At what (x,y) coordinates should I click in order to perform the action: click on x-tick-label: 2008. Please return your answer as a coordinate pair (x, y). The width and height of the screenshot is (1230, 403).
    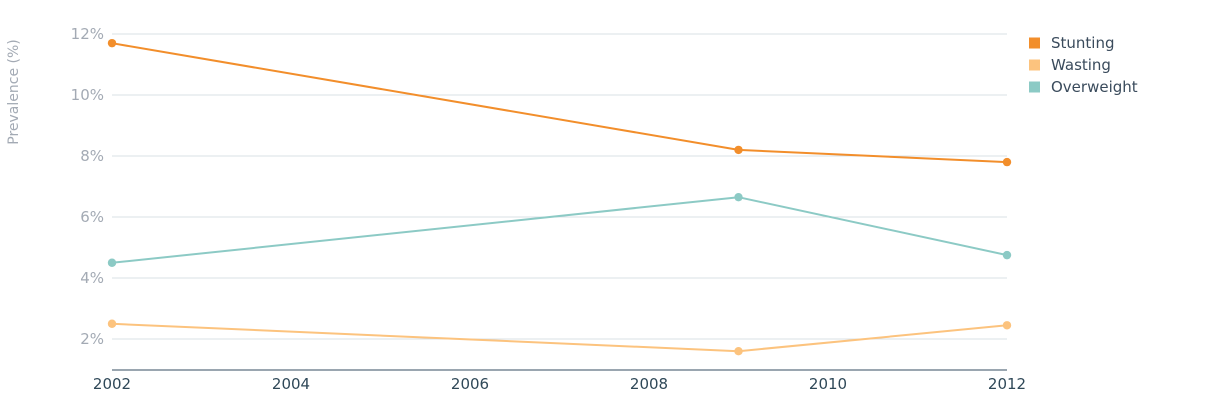
    Looking at the image, I should click on (649, 384).